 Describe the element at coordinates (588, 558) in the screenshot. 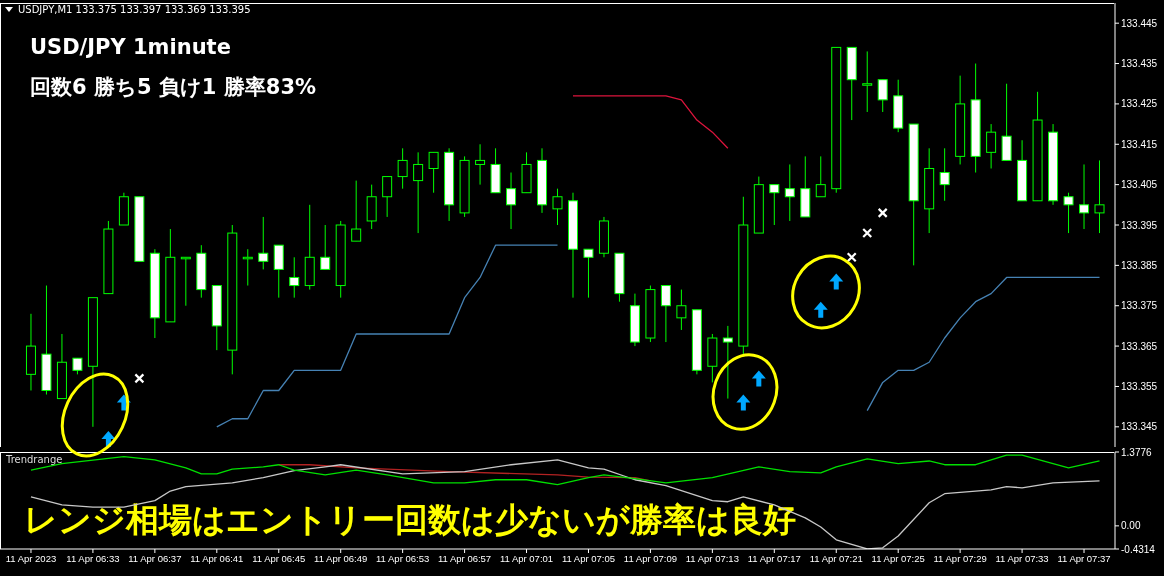

I see `x-tick-label: 11 Apr 07:05` at that location.